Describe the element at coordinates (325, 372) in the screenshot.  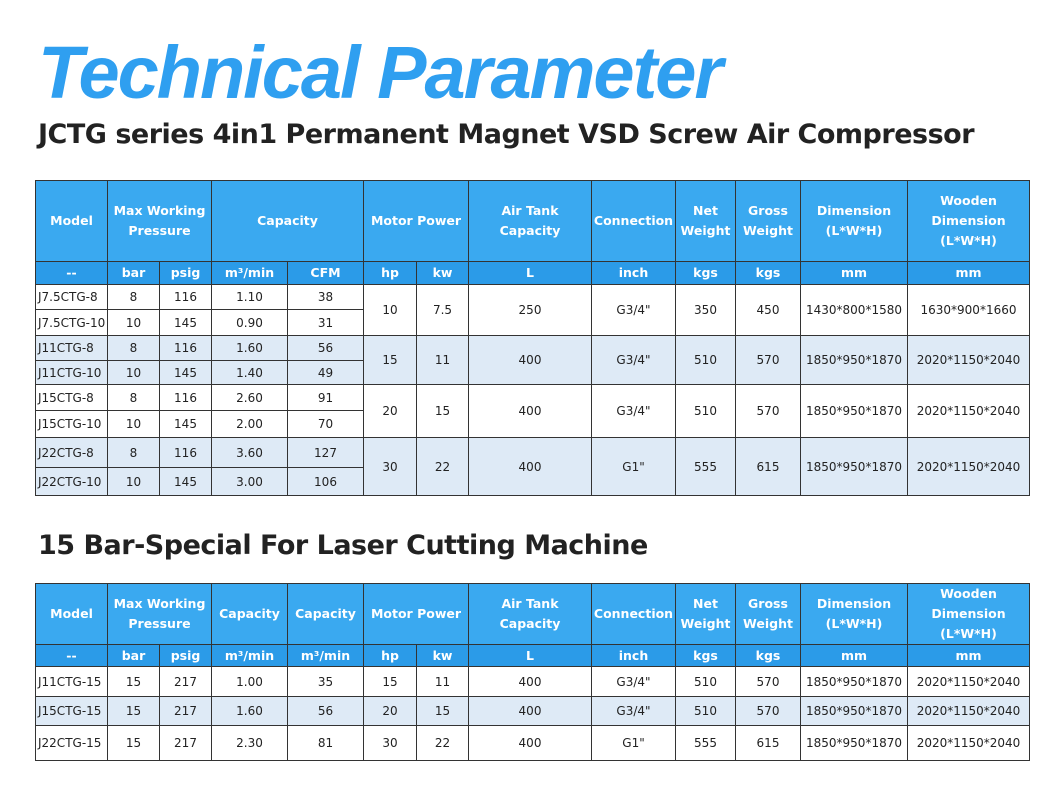
I see `table-cell: 49` at that location.